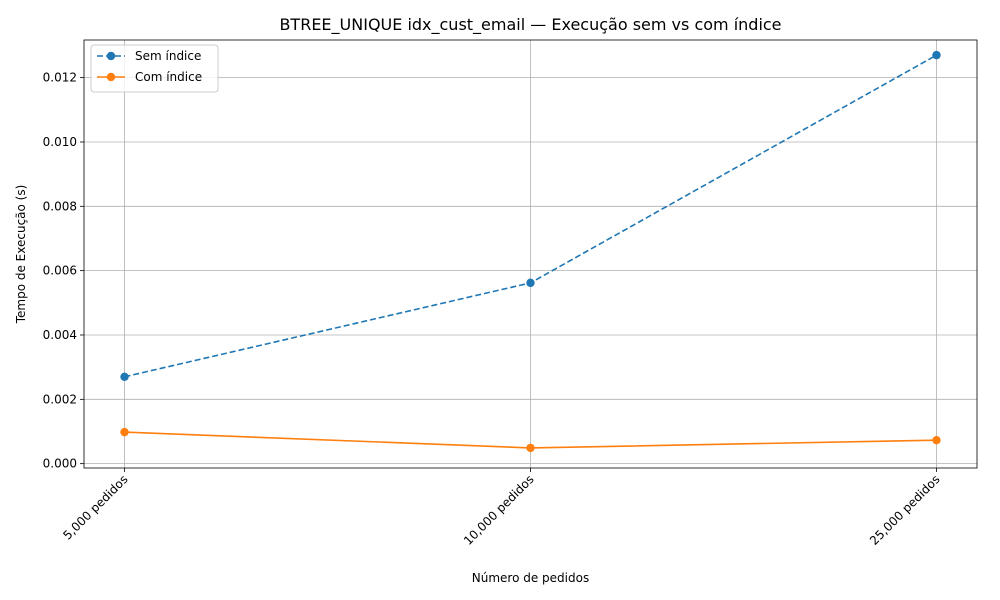 The image size is (1000, 600). I want to click on y-tick-label: 0.012, so click(60, 78).